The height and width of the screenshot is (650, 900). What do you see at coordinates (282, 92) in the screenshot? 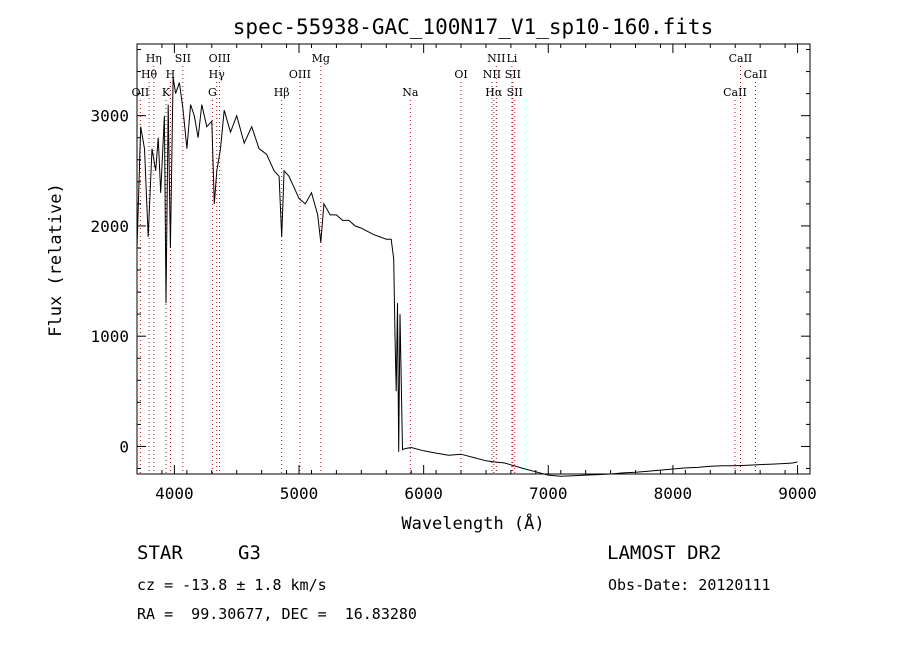
I see `spectral-line-label: Hβ` at bounding box center [282, 92].